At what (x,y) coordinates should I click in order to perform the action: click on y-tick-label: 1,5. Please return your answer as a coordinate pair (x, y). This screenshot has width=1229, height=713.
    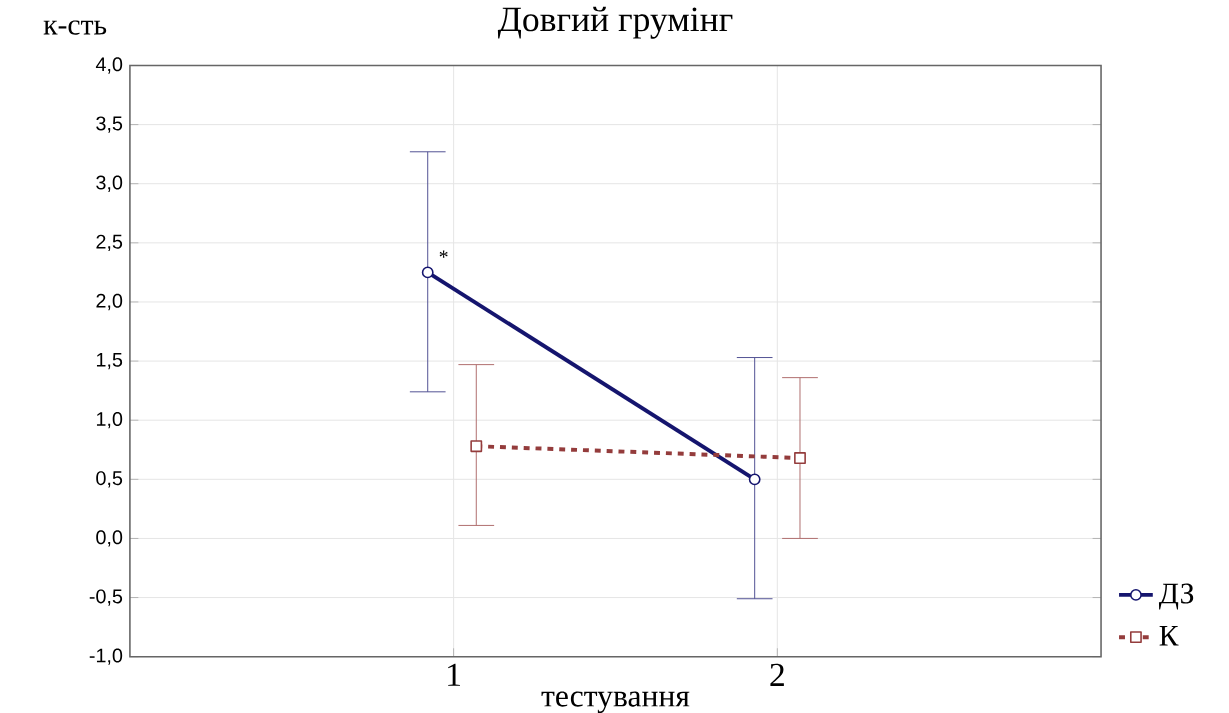
    Looking at the image, I should click on (109, 361).